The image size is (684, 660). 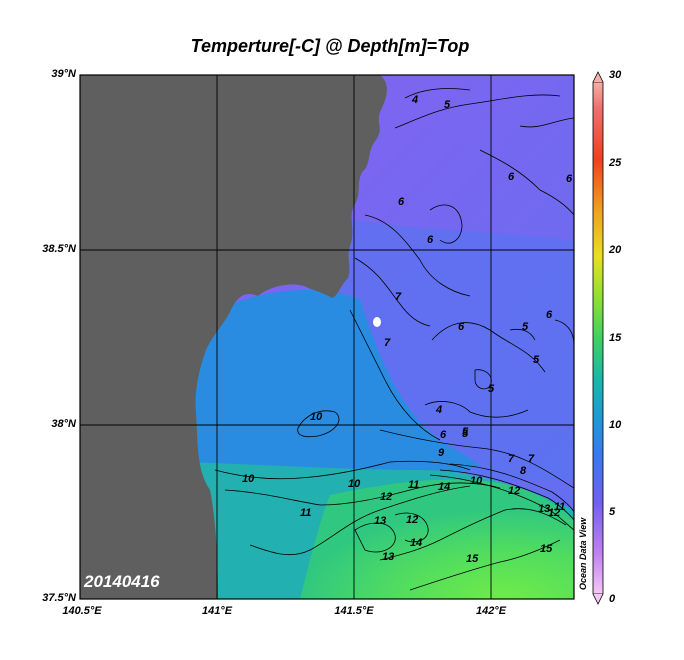 What do you see at coordinates (612, 512) in the screenshot?
I see `colorbar-tick-5: 5` at bounding box center [612, 512].